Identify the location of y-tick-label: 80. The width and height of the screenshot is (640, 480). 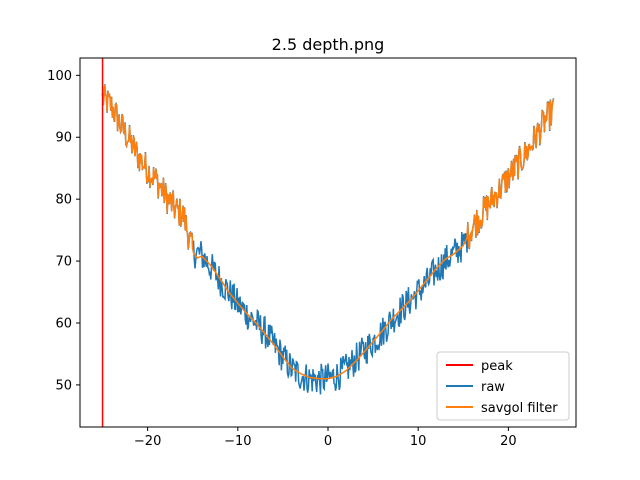
(63, 200).